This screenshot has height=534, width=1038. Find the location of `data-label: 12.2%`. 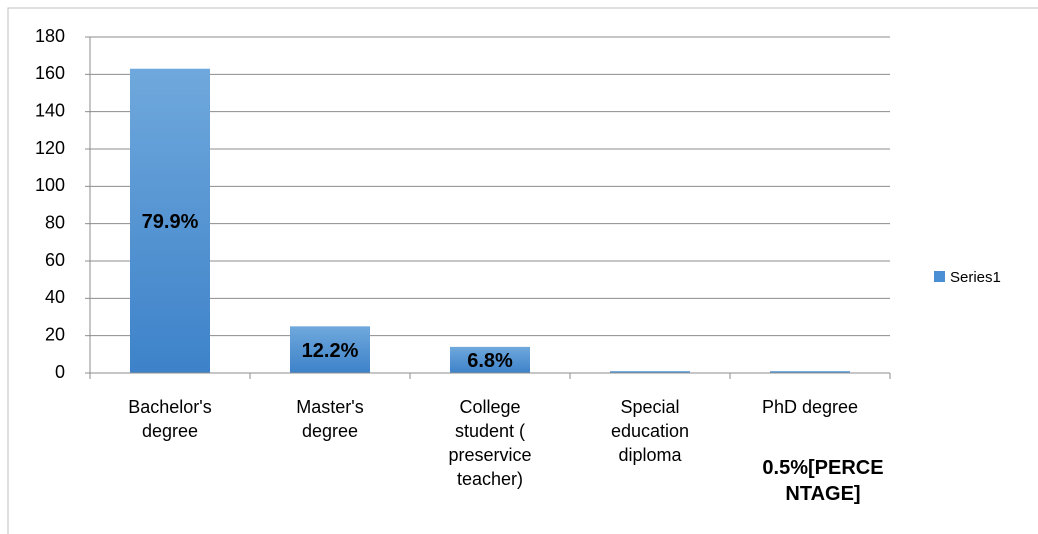

data-label: 12.2% is located at coordinates (330, 351).